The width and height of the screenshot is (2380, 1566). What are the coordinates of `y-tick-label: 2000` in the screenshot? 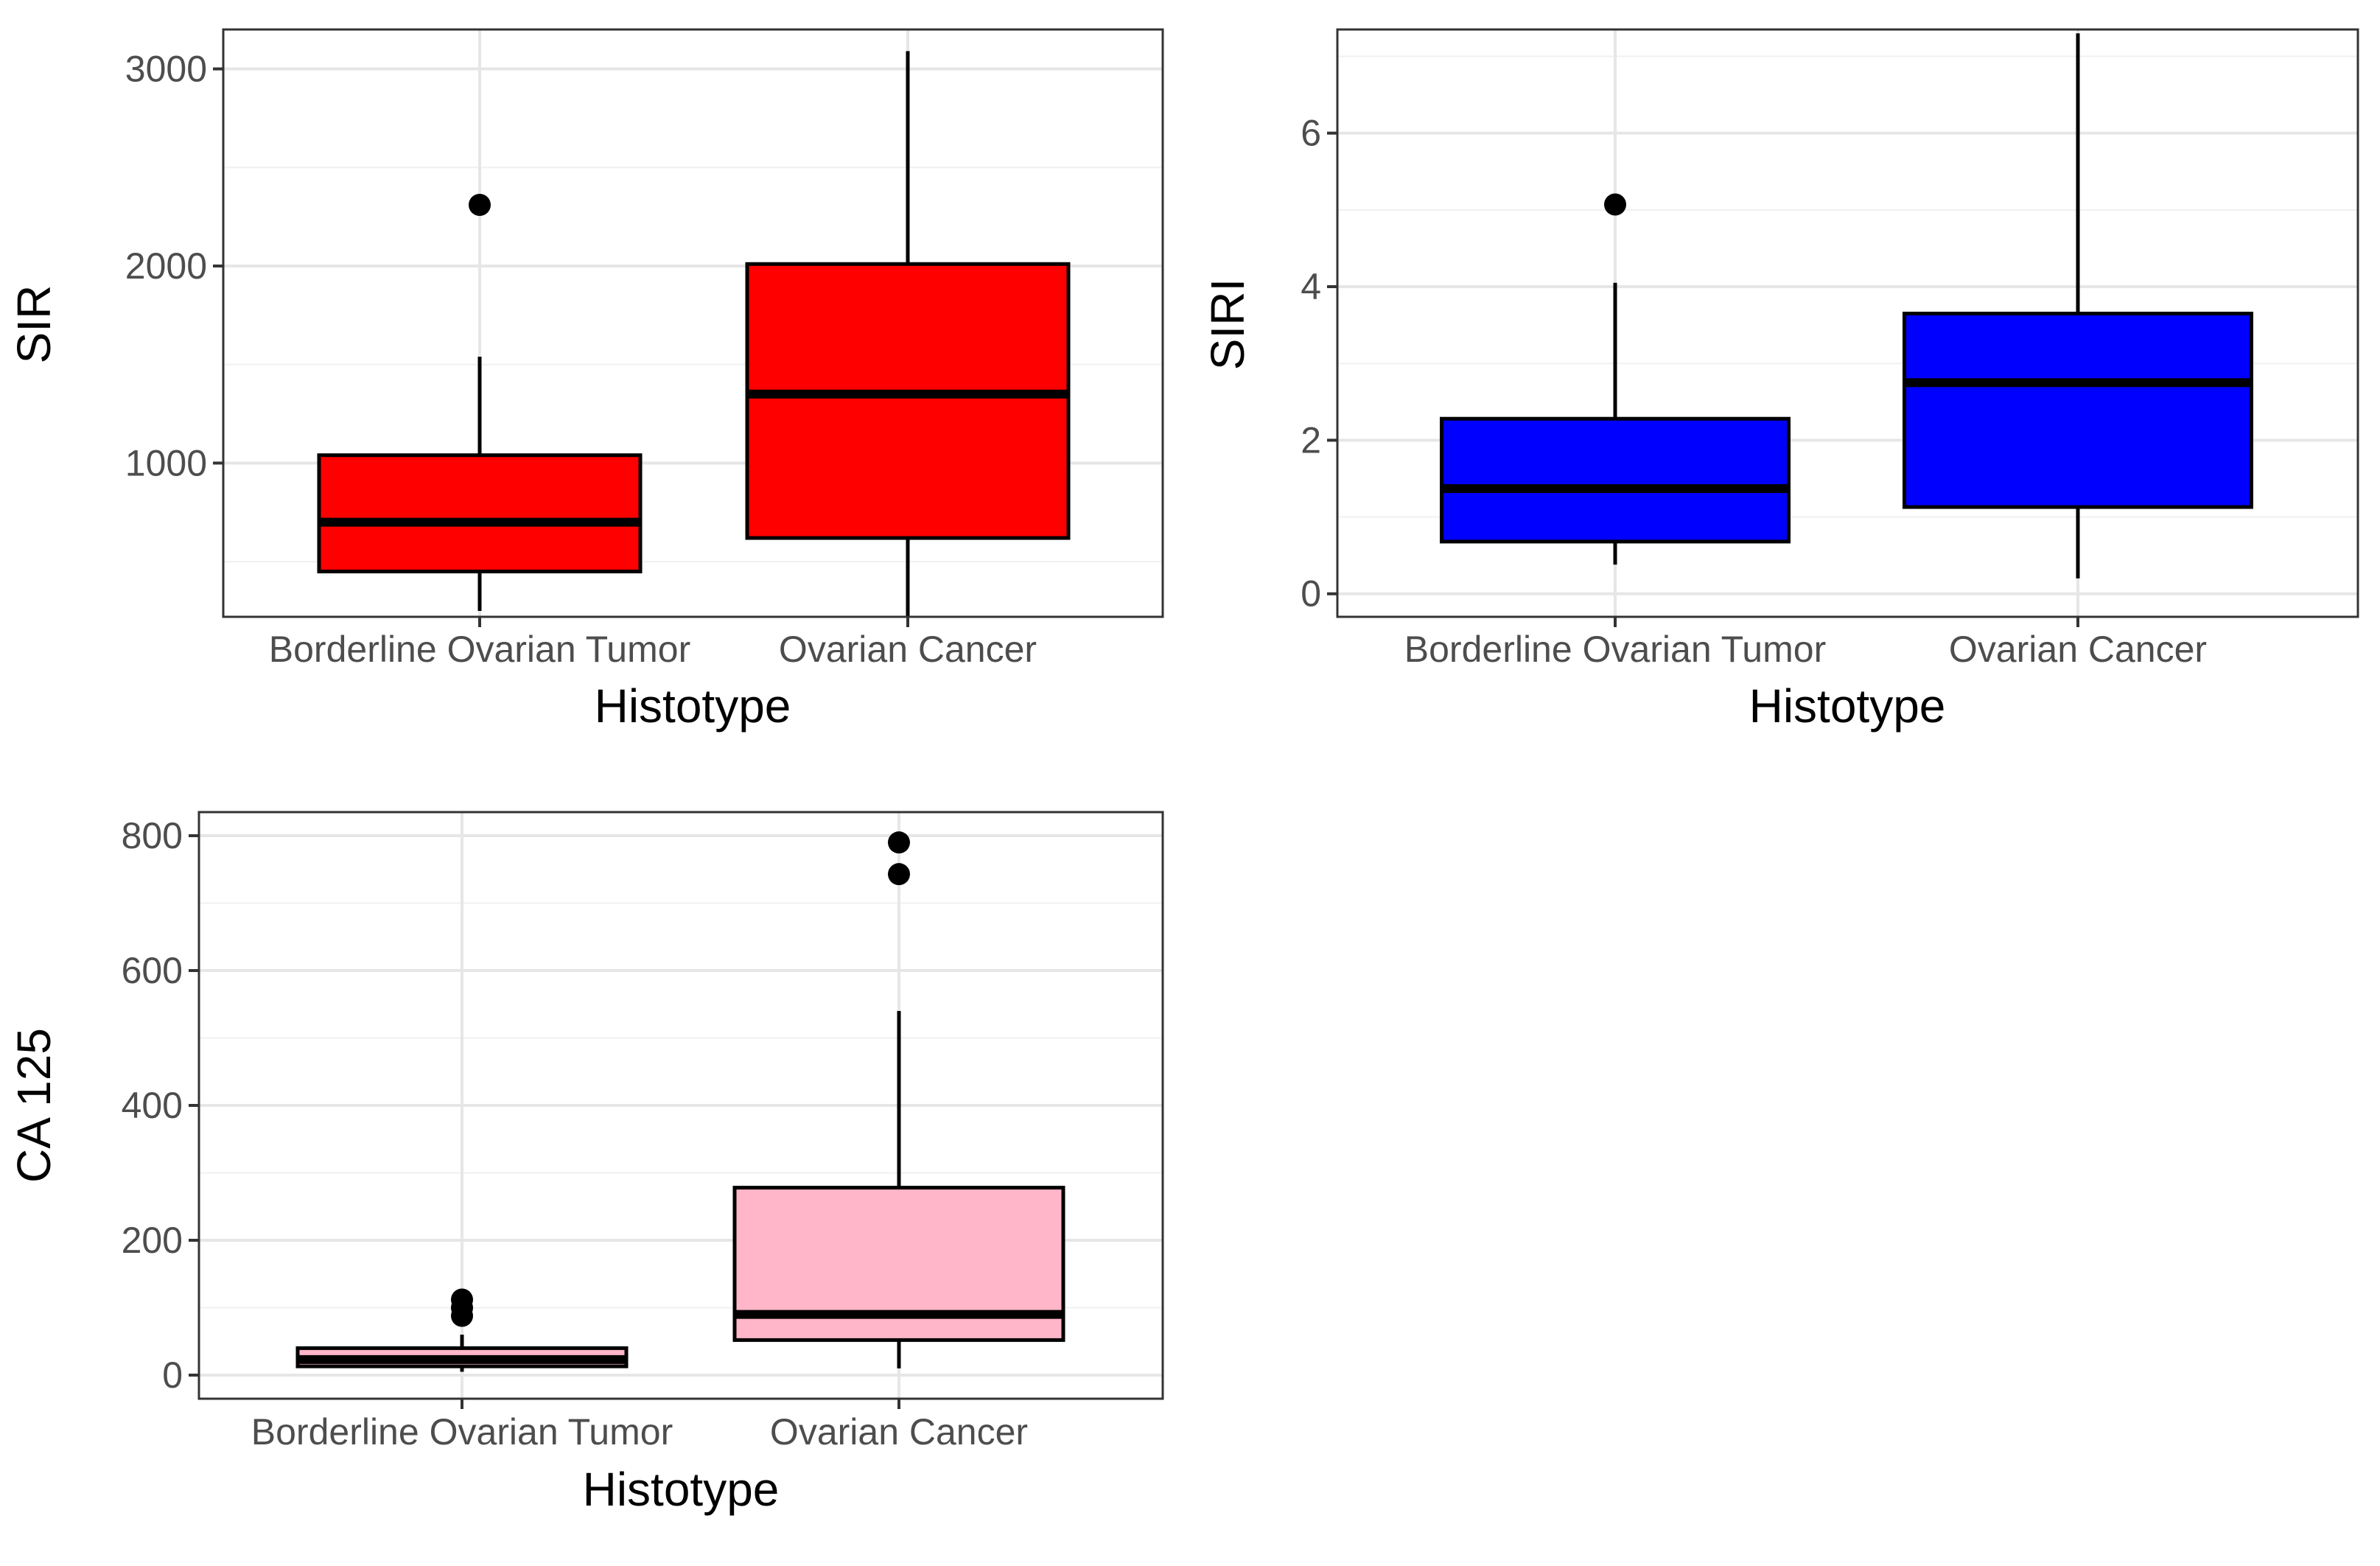 It's located at (166, 266).